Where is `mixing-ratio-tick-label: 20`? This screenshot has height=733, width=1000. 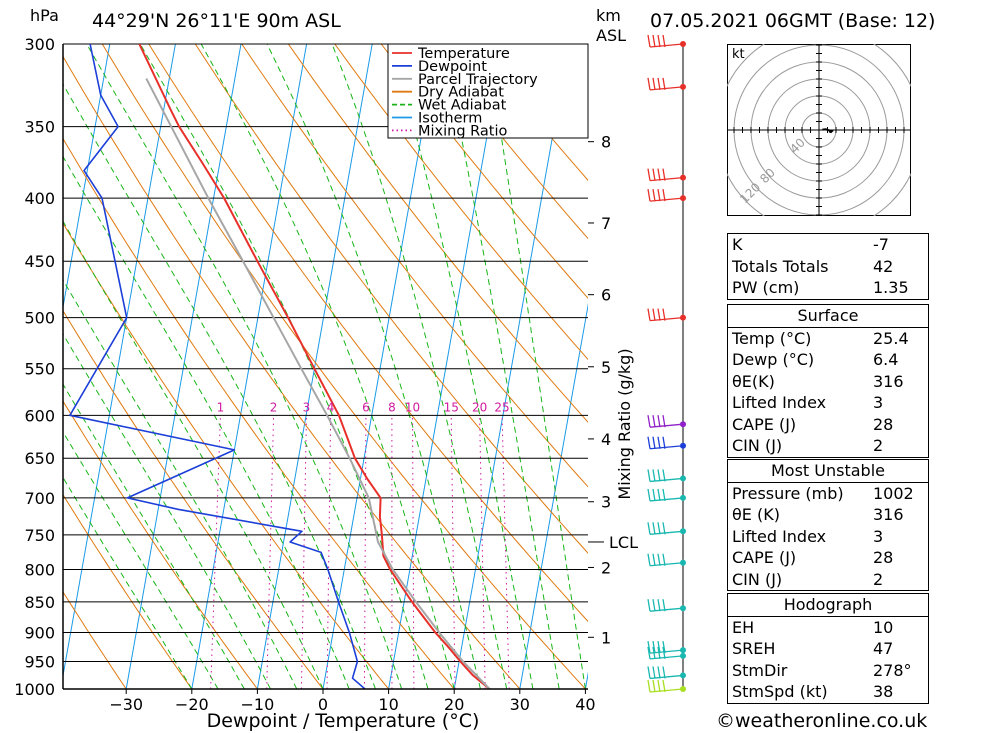
mixing-ratio-tick-label: 20 is located at coordinates (479, 407).